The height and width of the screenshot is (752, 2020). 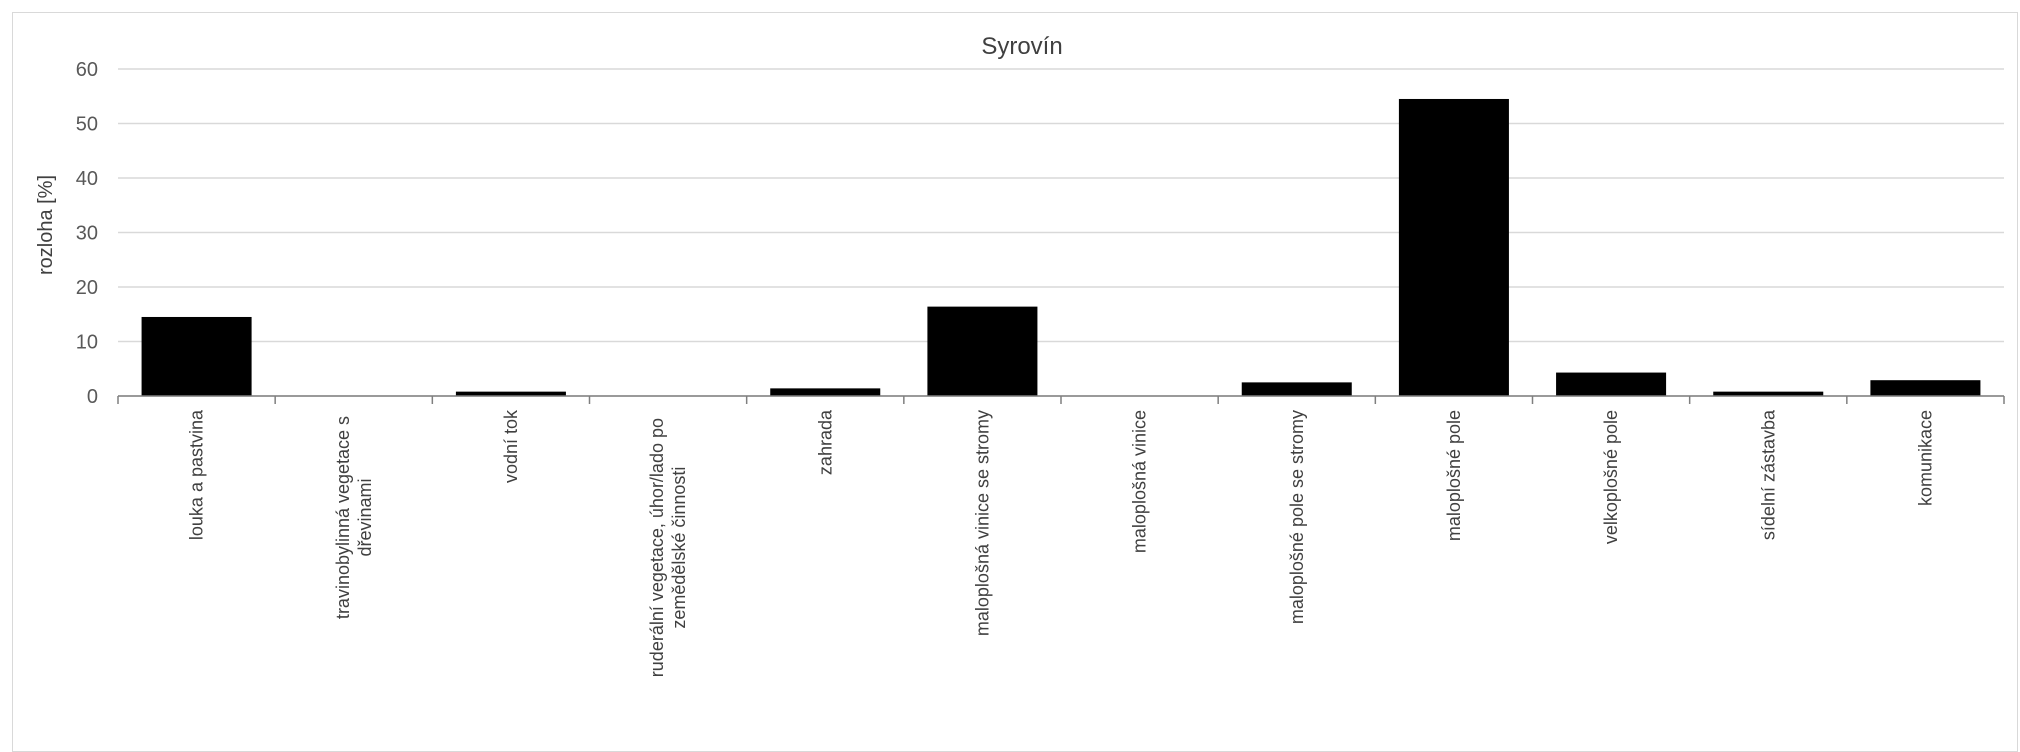 I want to click on y-tick-label: 0, so click(x=92, y=397).